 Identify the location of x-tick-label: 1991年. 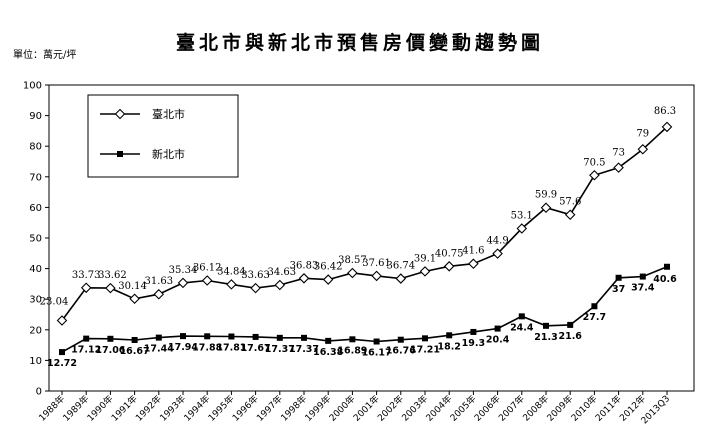
(124, 408).